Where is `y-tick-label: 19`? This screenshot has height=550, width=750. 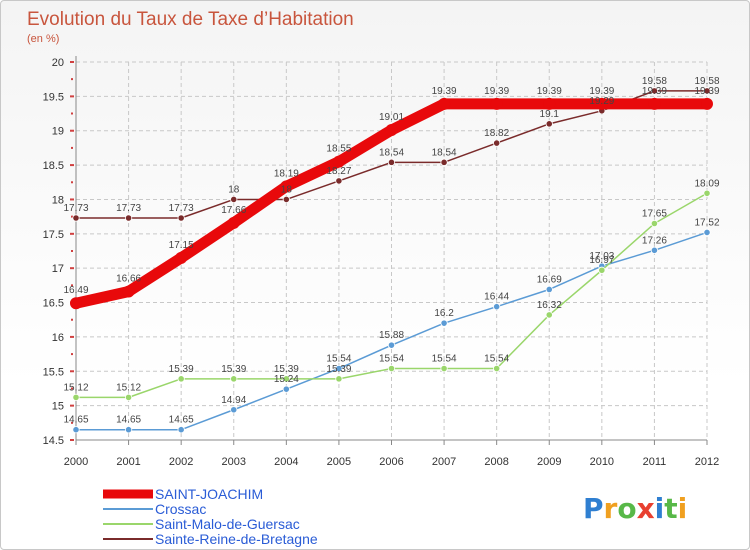 y-tick-label: 19 is located at coordinates (58, 132).